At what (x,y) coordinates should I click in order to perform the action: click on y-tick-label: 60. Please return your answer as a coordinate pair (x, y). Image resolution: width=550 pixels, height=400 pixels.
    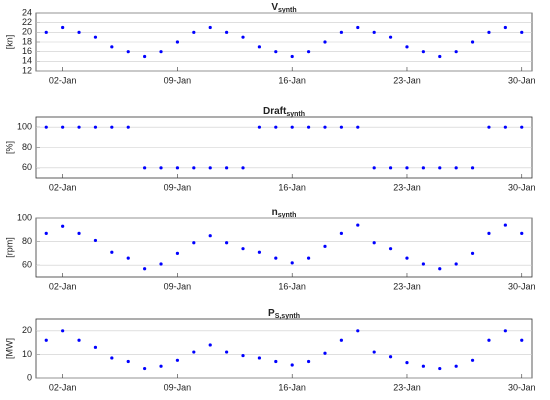
    Looking at the image, I should click on (27, 167).